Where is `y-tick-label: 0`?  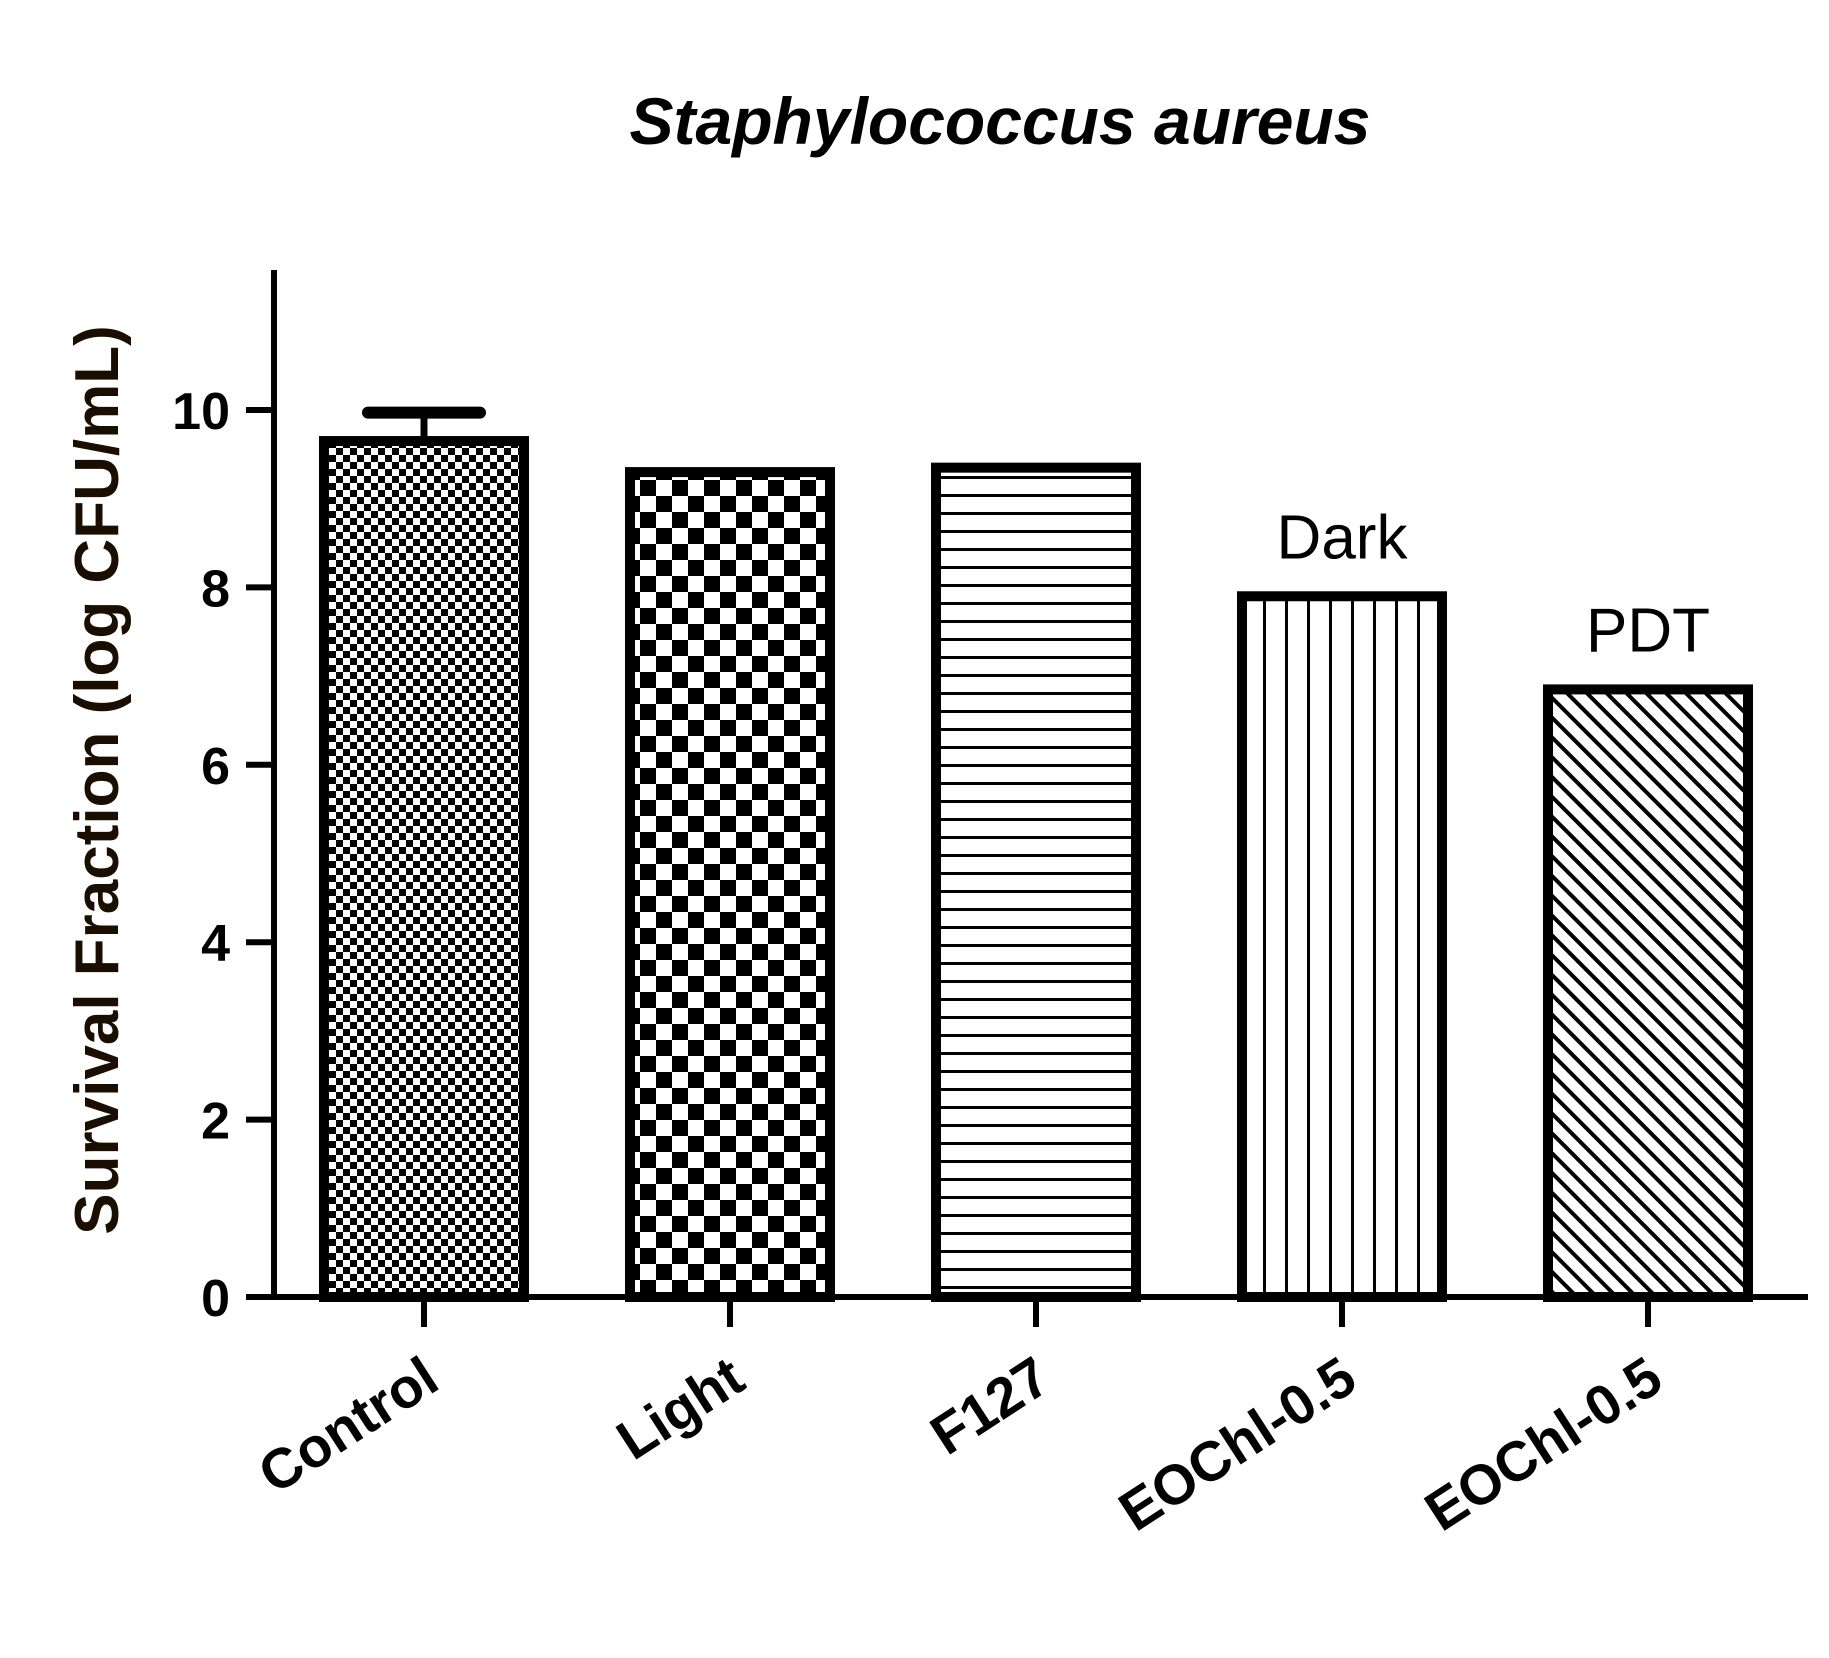
y-tick-label: 0 is located at coordinates (215, 1299).